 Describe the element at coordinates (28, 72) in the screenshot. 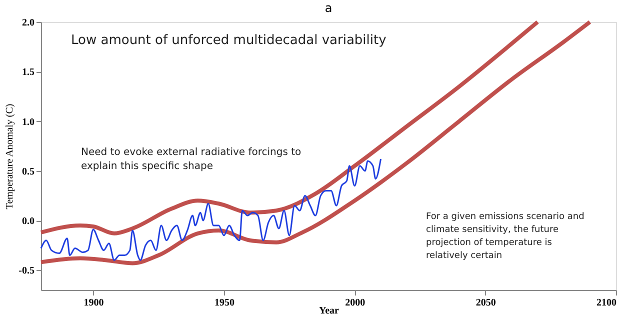

I see `y-tick-label: 1.5` at that location.